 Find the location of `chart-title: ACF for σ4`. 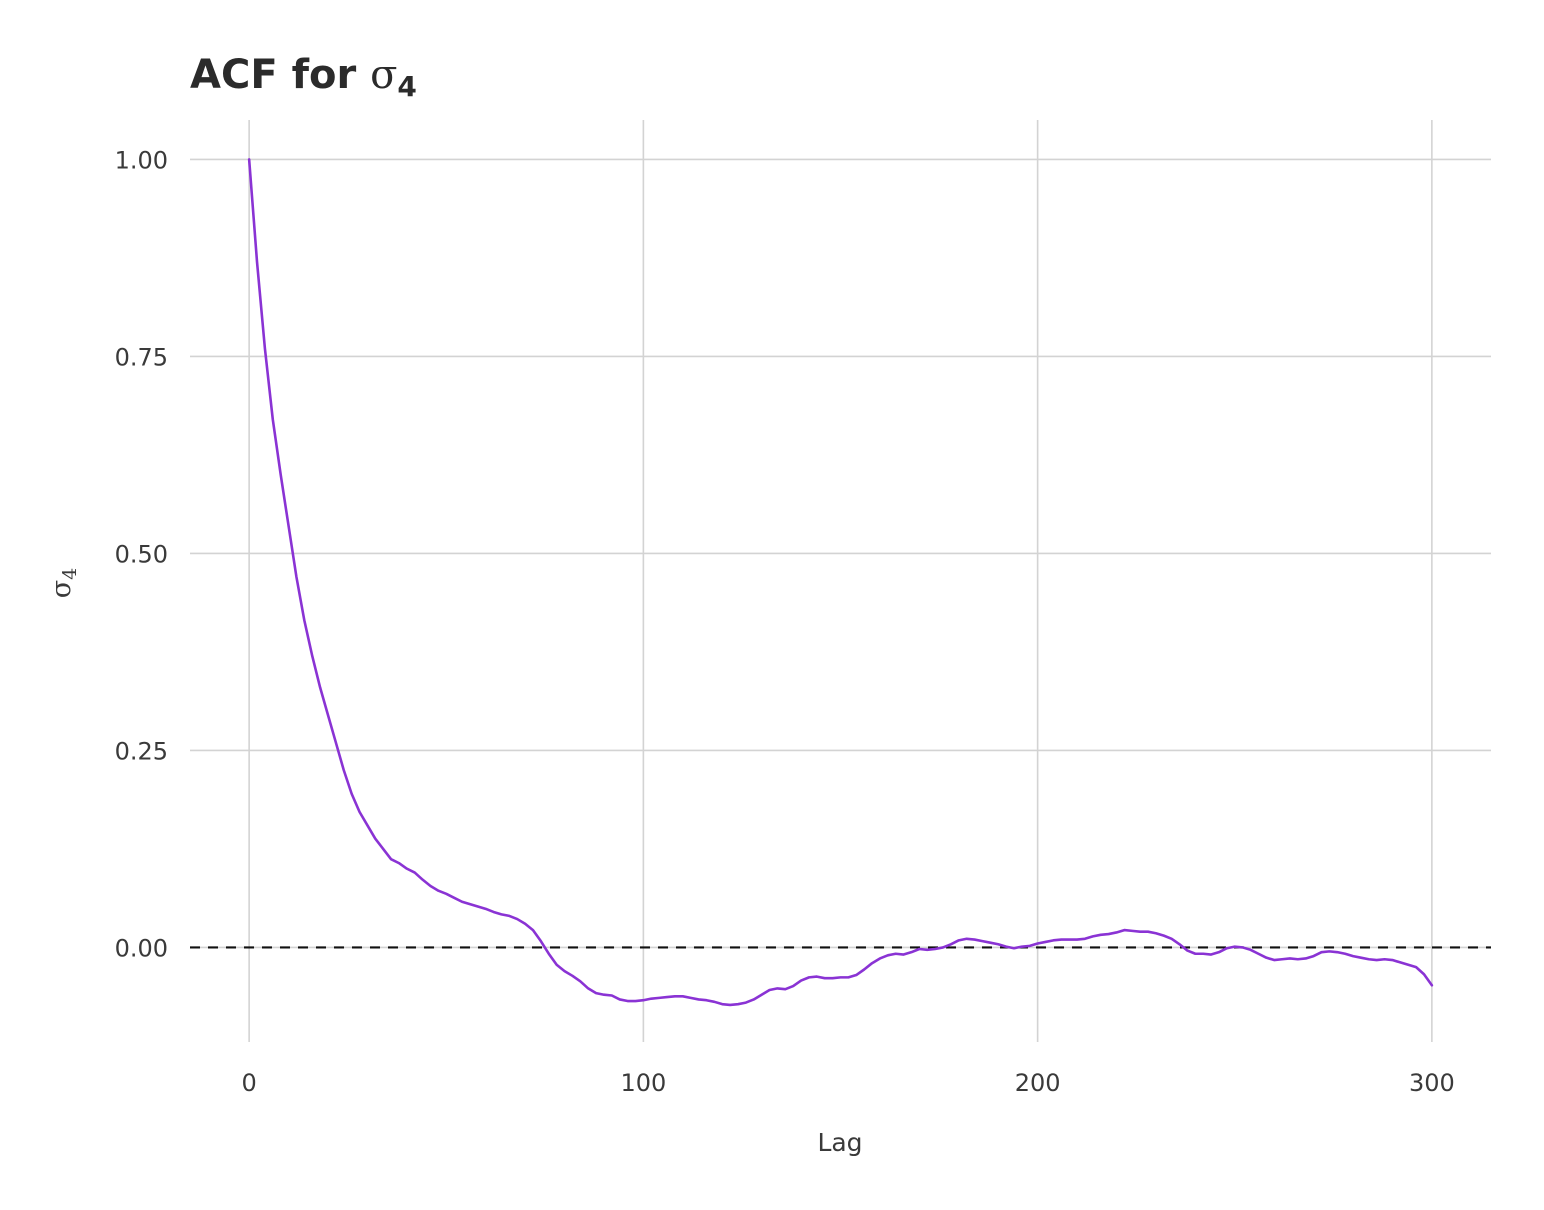

chart-title: ACF for σ4 is located at coordinates (303, 77).